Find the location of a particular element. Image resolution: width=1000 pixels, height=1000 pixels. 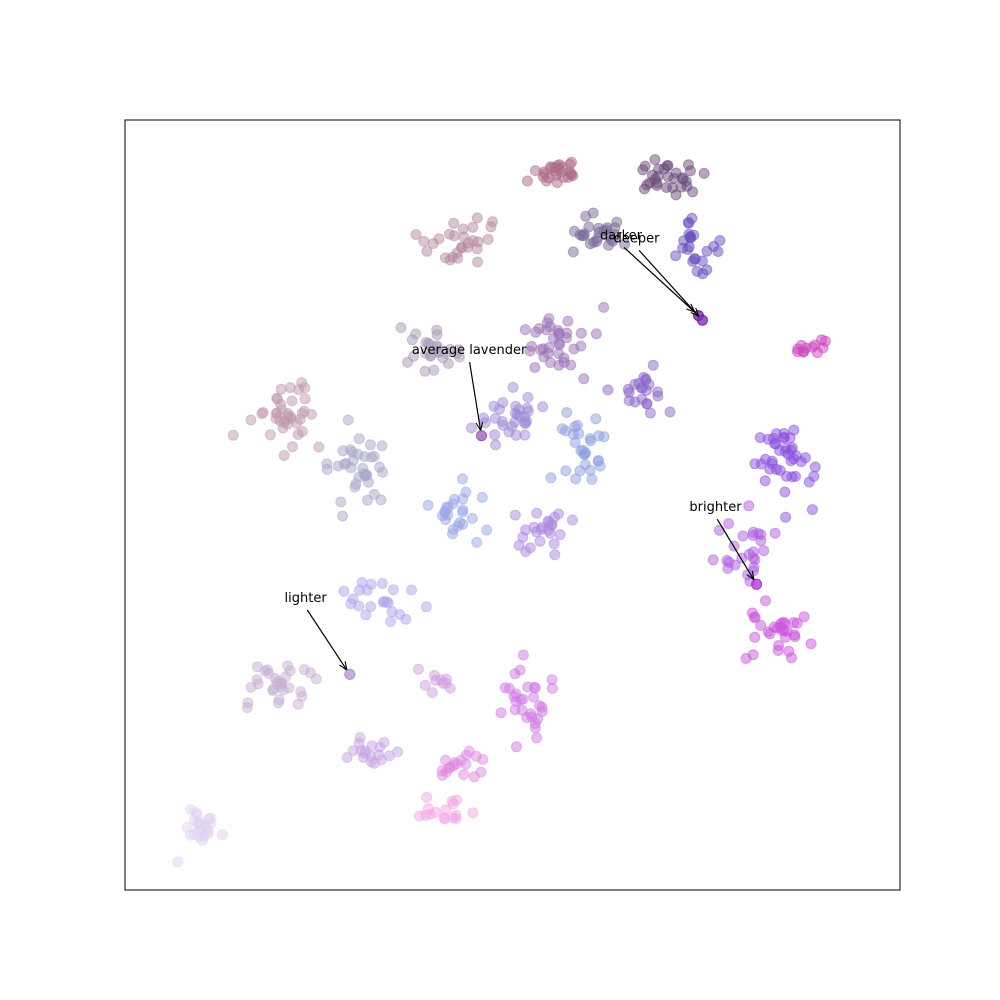

annotation-arrow-deeper is located at coordinates (668, 282).